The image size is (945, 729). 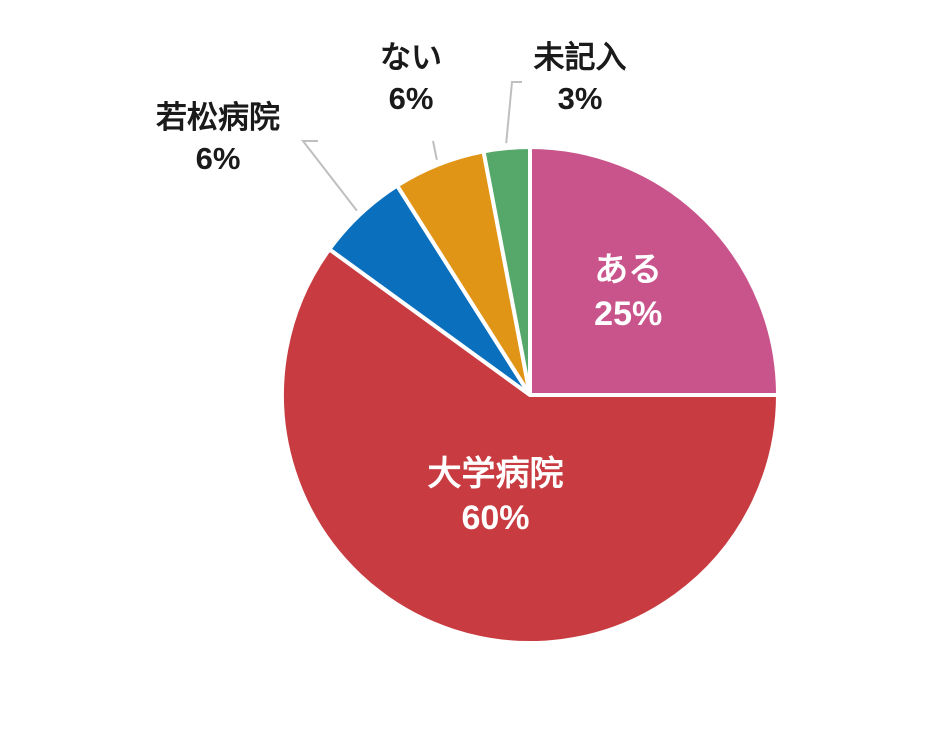 What do you see at coordinates (628, 314) in the screenshot?
I see `slice-value-label: 25%` at bounding box center [628, 314].